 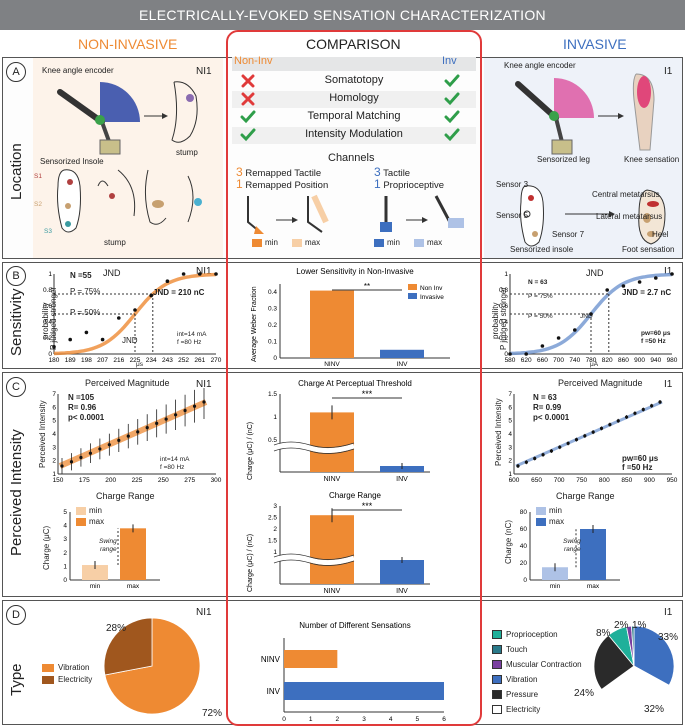 What do you see at coordinates (48, 668) in the screenshot?
I see `ni-legend-vibration-swatch` at bounding box center [48, 668].